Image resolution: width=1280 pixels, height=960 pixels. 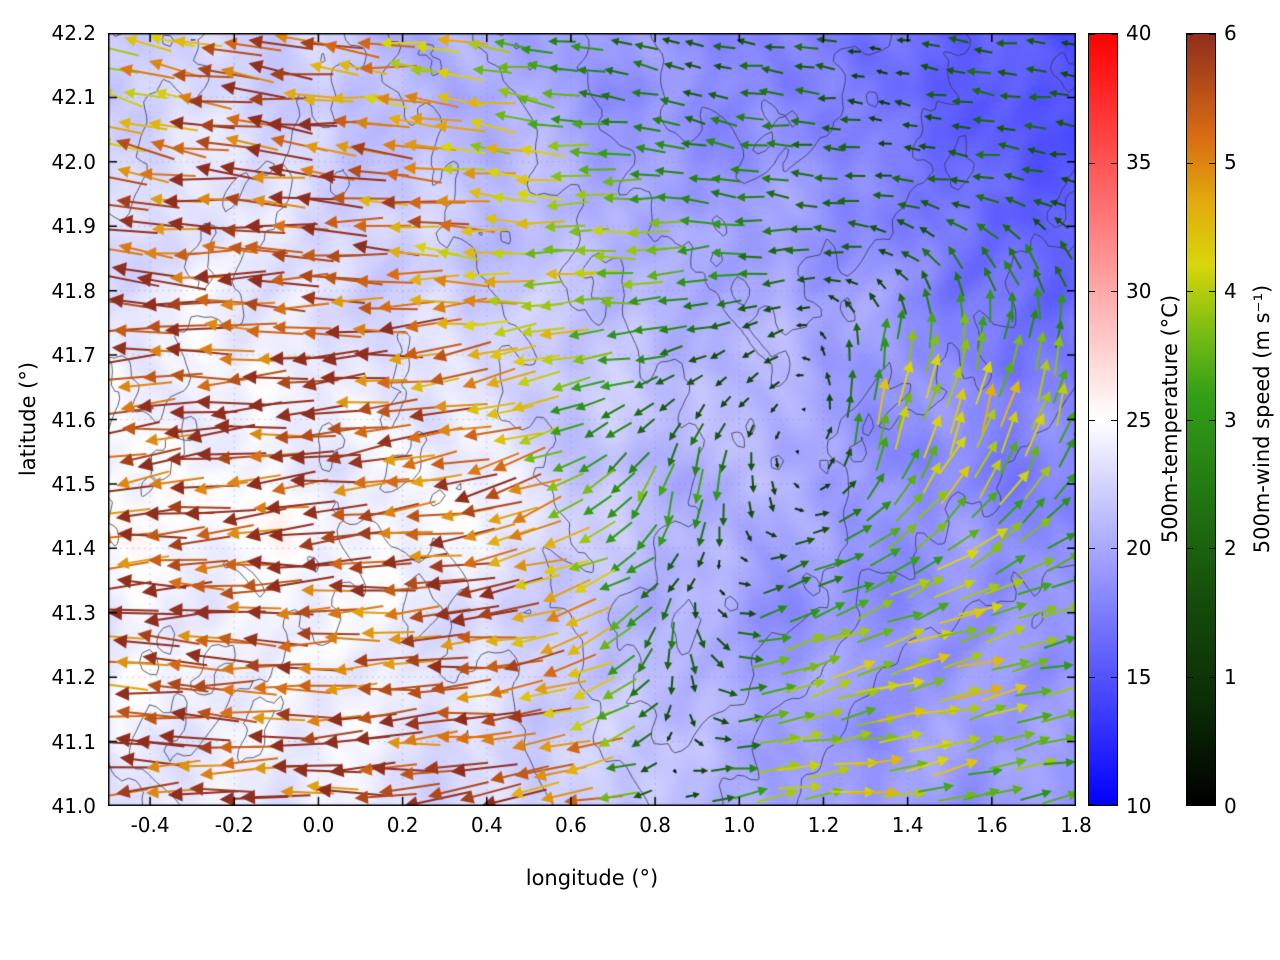 I want to click on temperature-tick-label: 35, so click(x=1139, y=161).